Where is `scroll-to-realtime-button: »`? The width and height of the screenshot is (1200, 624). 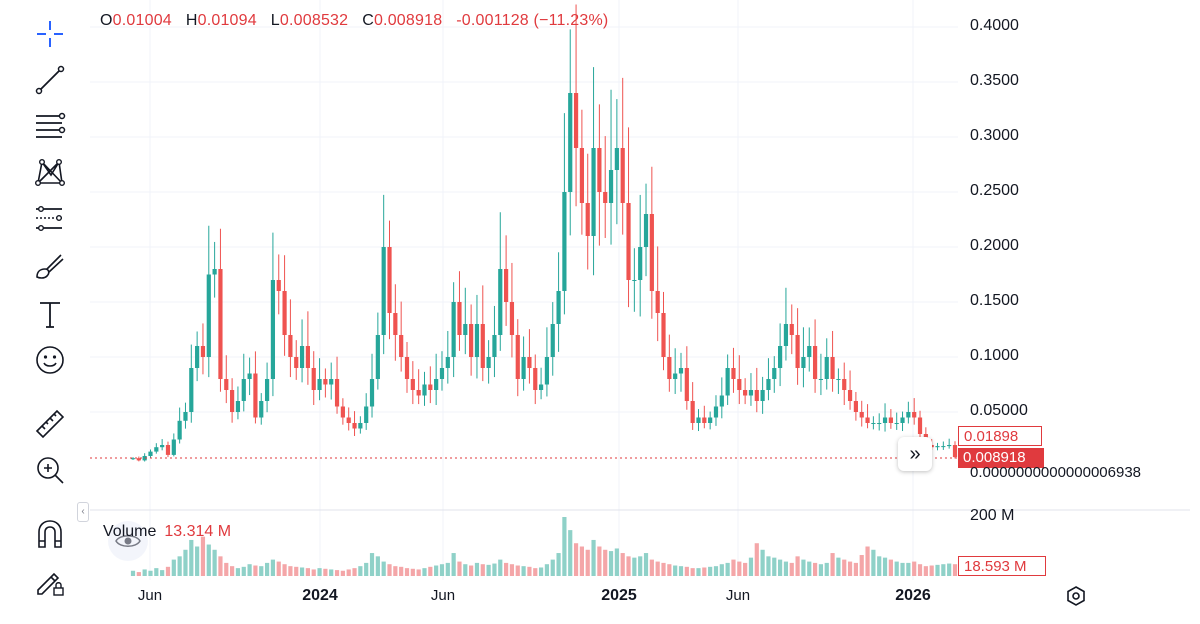 scroll-to-realtime-button: » is located at coordinates (915, 454).